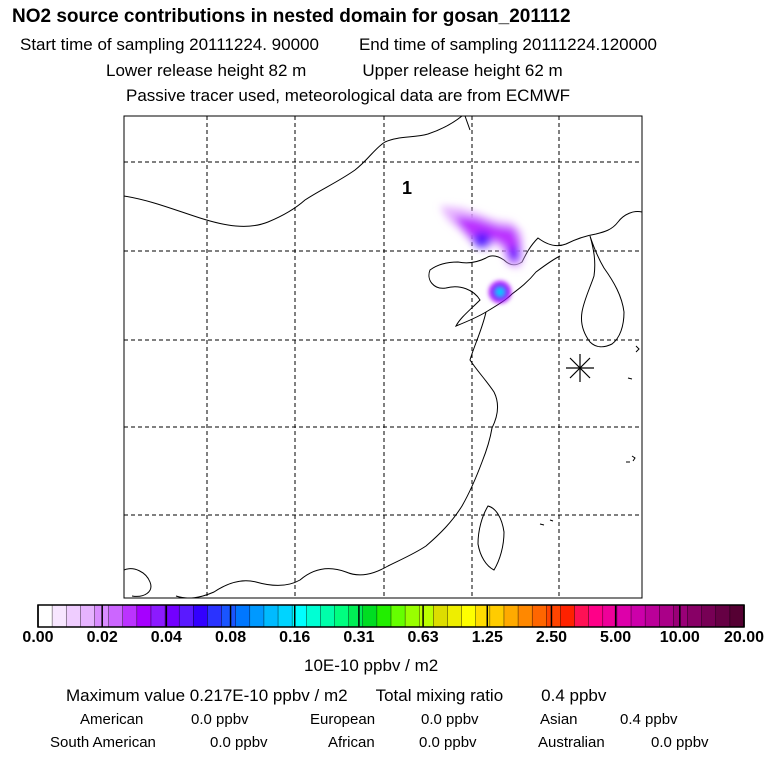  I want to click on upper-release-height: Upper release height 62 m, so click(462, 70).